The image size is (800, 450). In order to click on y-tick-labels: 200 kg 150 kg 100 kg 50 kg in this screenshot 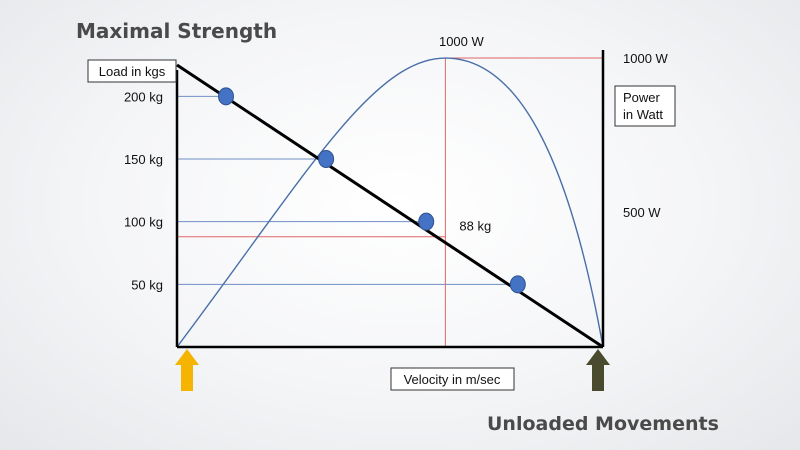, I will do `click(143, 190)`.